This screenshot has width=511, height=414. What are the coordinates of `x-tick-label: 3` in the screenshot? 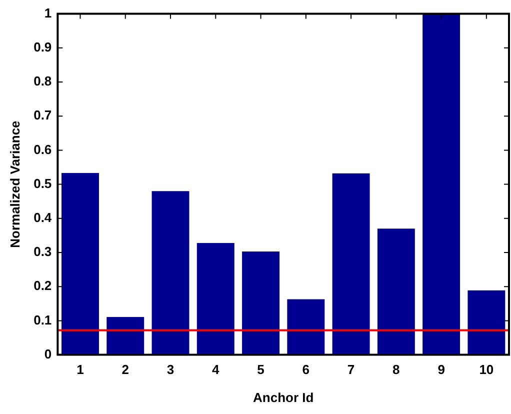 It's located at (170, 370).